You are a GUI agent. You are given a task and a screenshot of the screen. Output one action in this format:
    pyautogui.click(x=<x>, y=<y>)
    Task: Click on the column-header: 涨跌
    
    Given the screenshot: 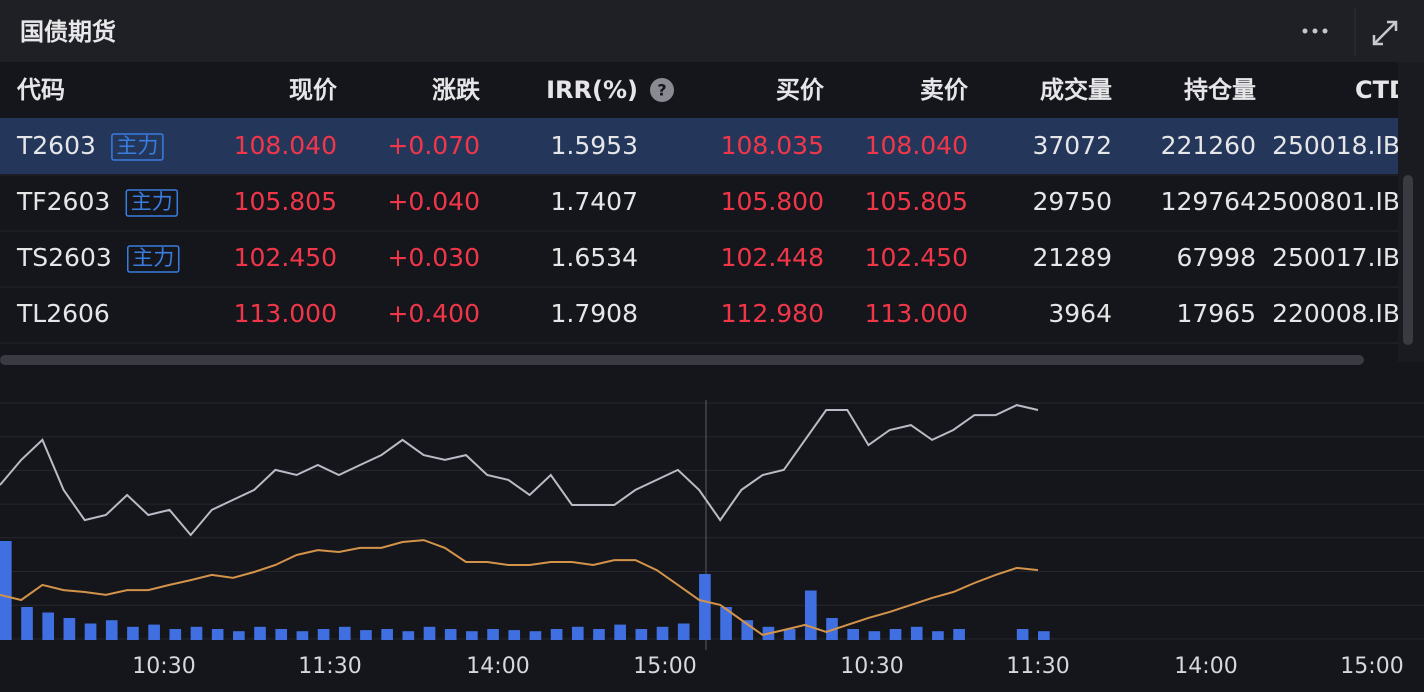 What is the action you would take?
    pyautogui.click(x=456, y=90)
    